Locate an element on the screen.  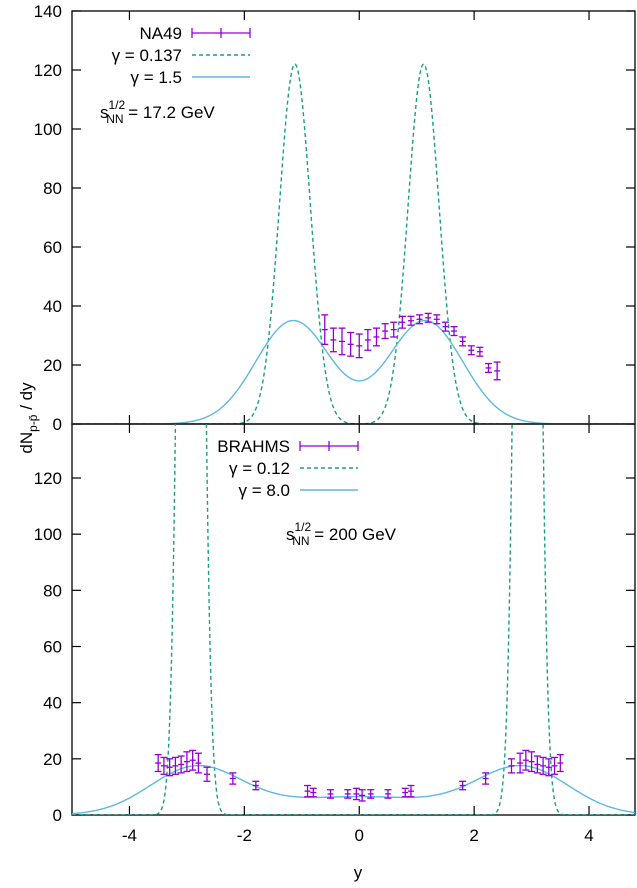
legend-label: γ = 0.137 is located at coordinates (147, 55).